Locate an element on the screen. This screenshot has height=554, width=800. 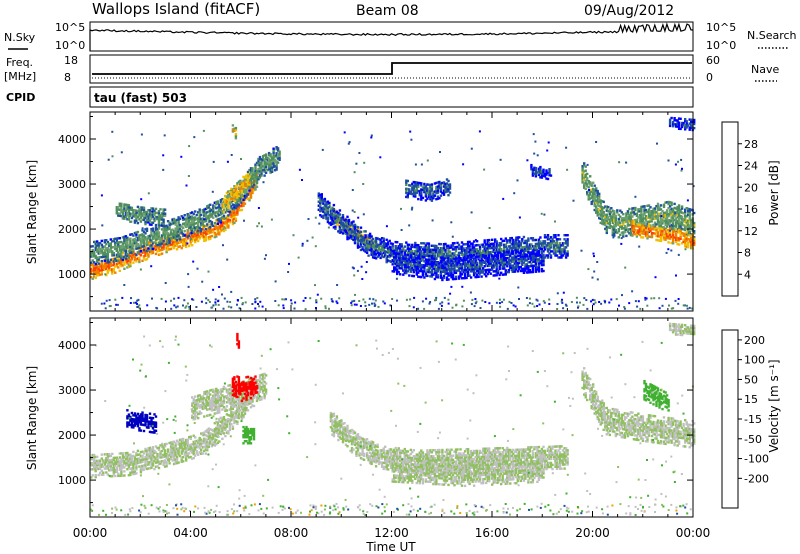
cpid-panel-frame is located at coordinates (391, 97).